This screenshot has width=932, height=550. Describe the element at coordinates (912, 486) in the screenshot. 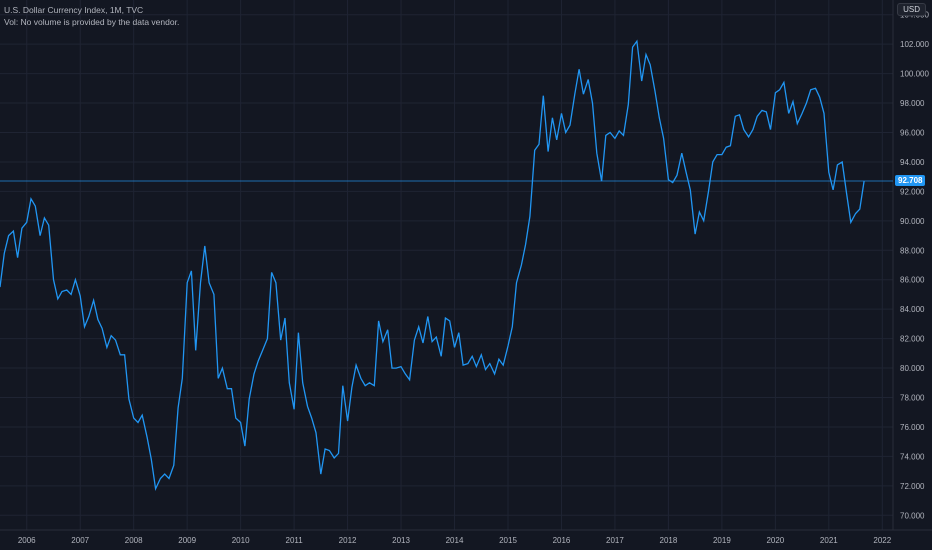

I see `y-tick-label: 72.000` at that location.